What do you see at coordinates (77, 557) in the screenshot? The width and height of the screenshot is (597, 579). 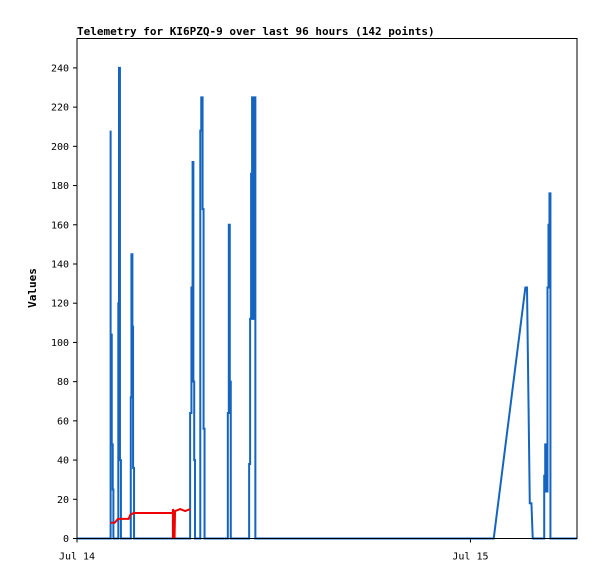 I see `x-tick-label: Jul 14` at bounding box center [77, 557].